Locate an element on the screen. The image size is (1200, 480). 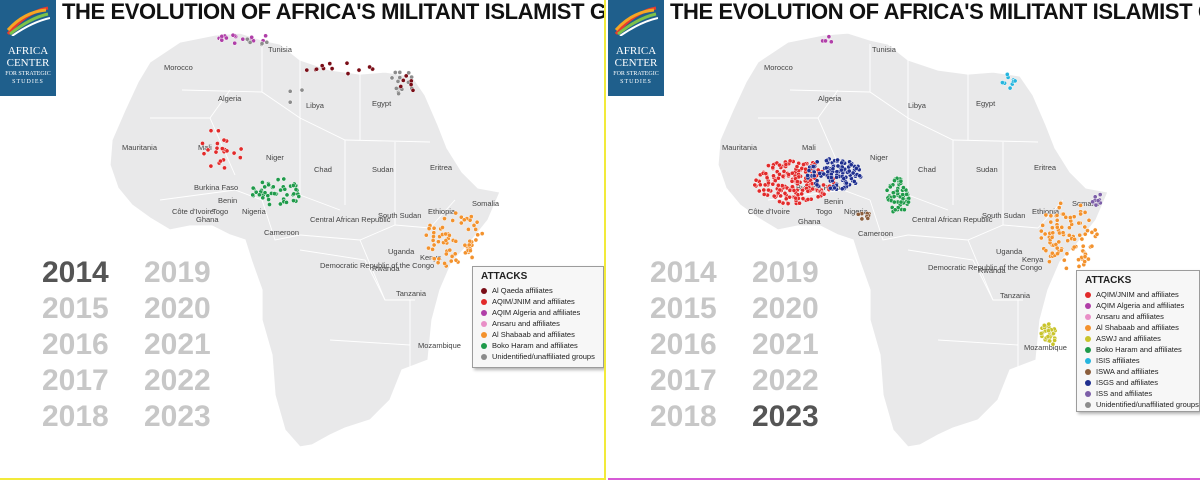
legend-title: ATTACKS is located at coordinates (504, 276).